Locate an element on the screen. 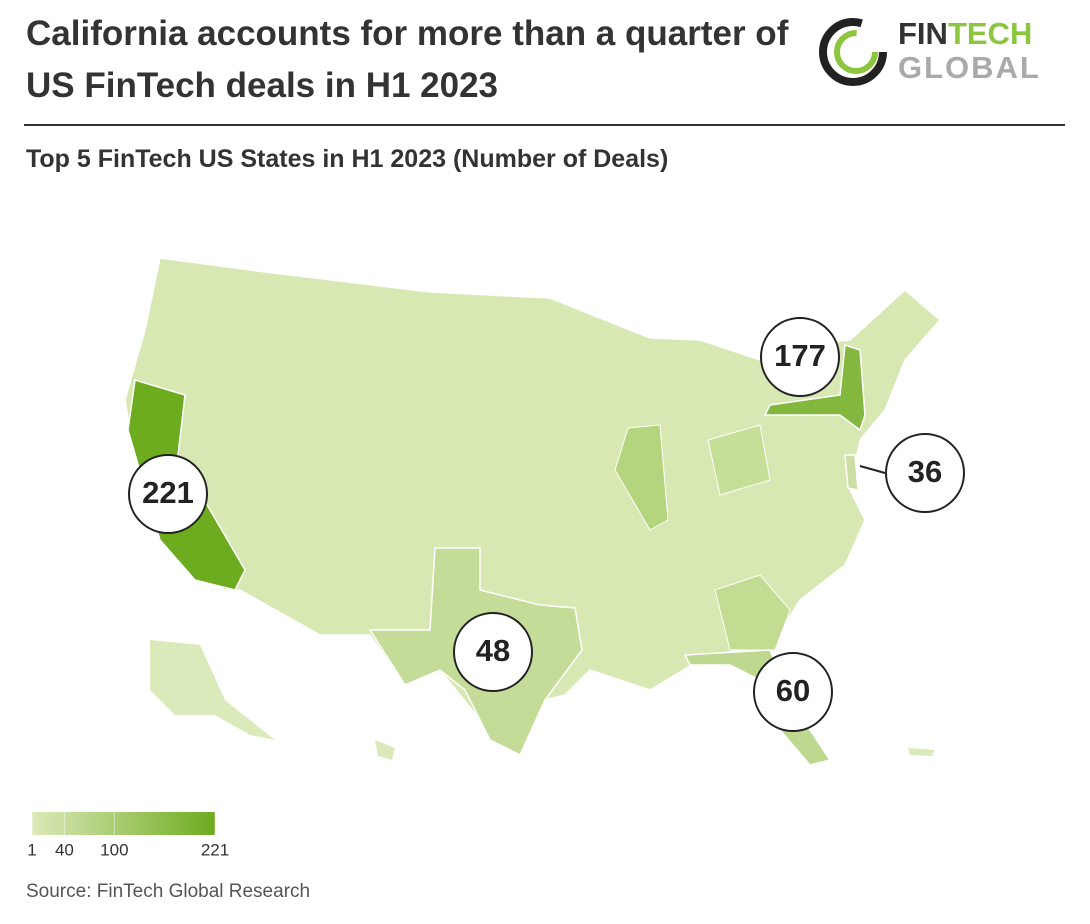  leader-line is located at coordinates (872, 469).